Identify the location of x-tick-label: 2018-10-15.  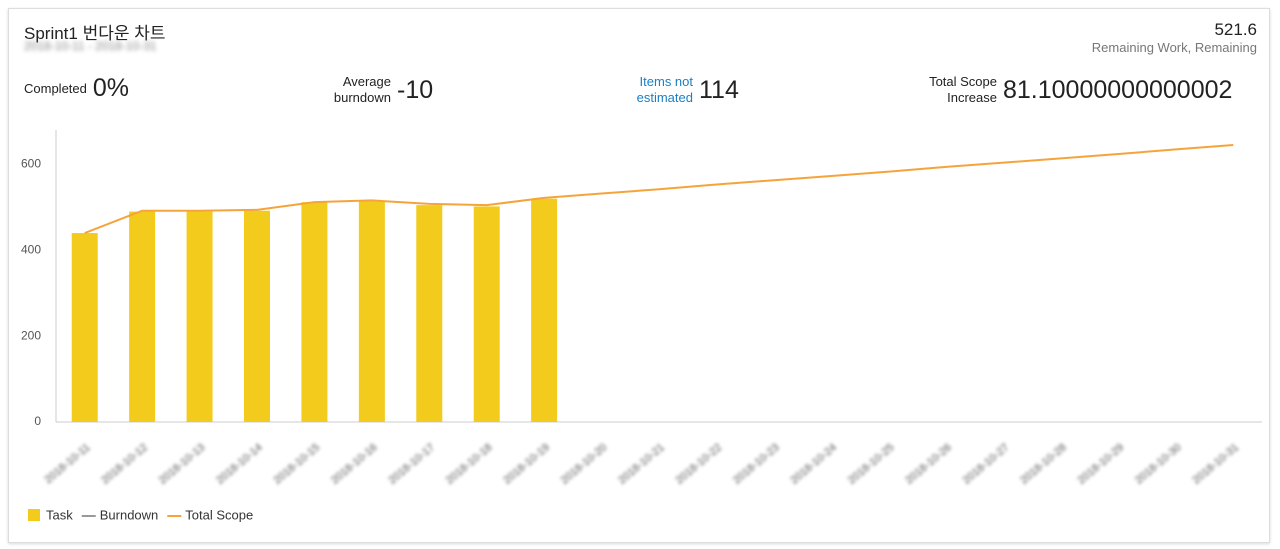
(296, 463).